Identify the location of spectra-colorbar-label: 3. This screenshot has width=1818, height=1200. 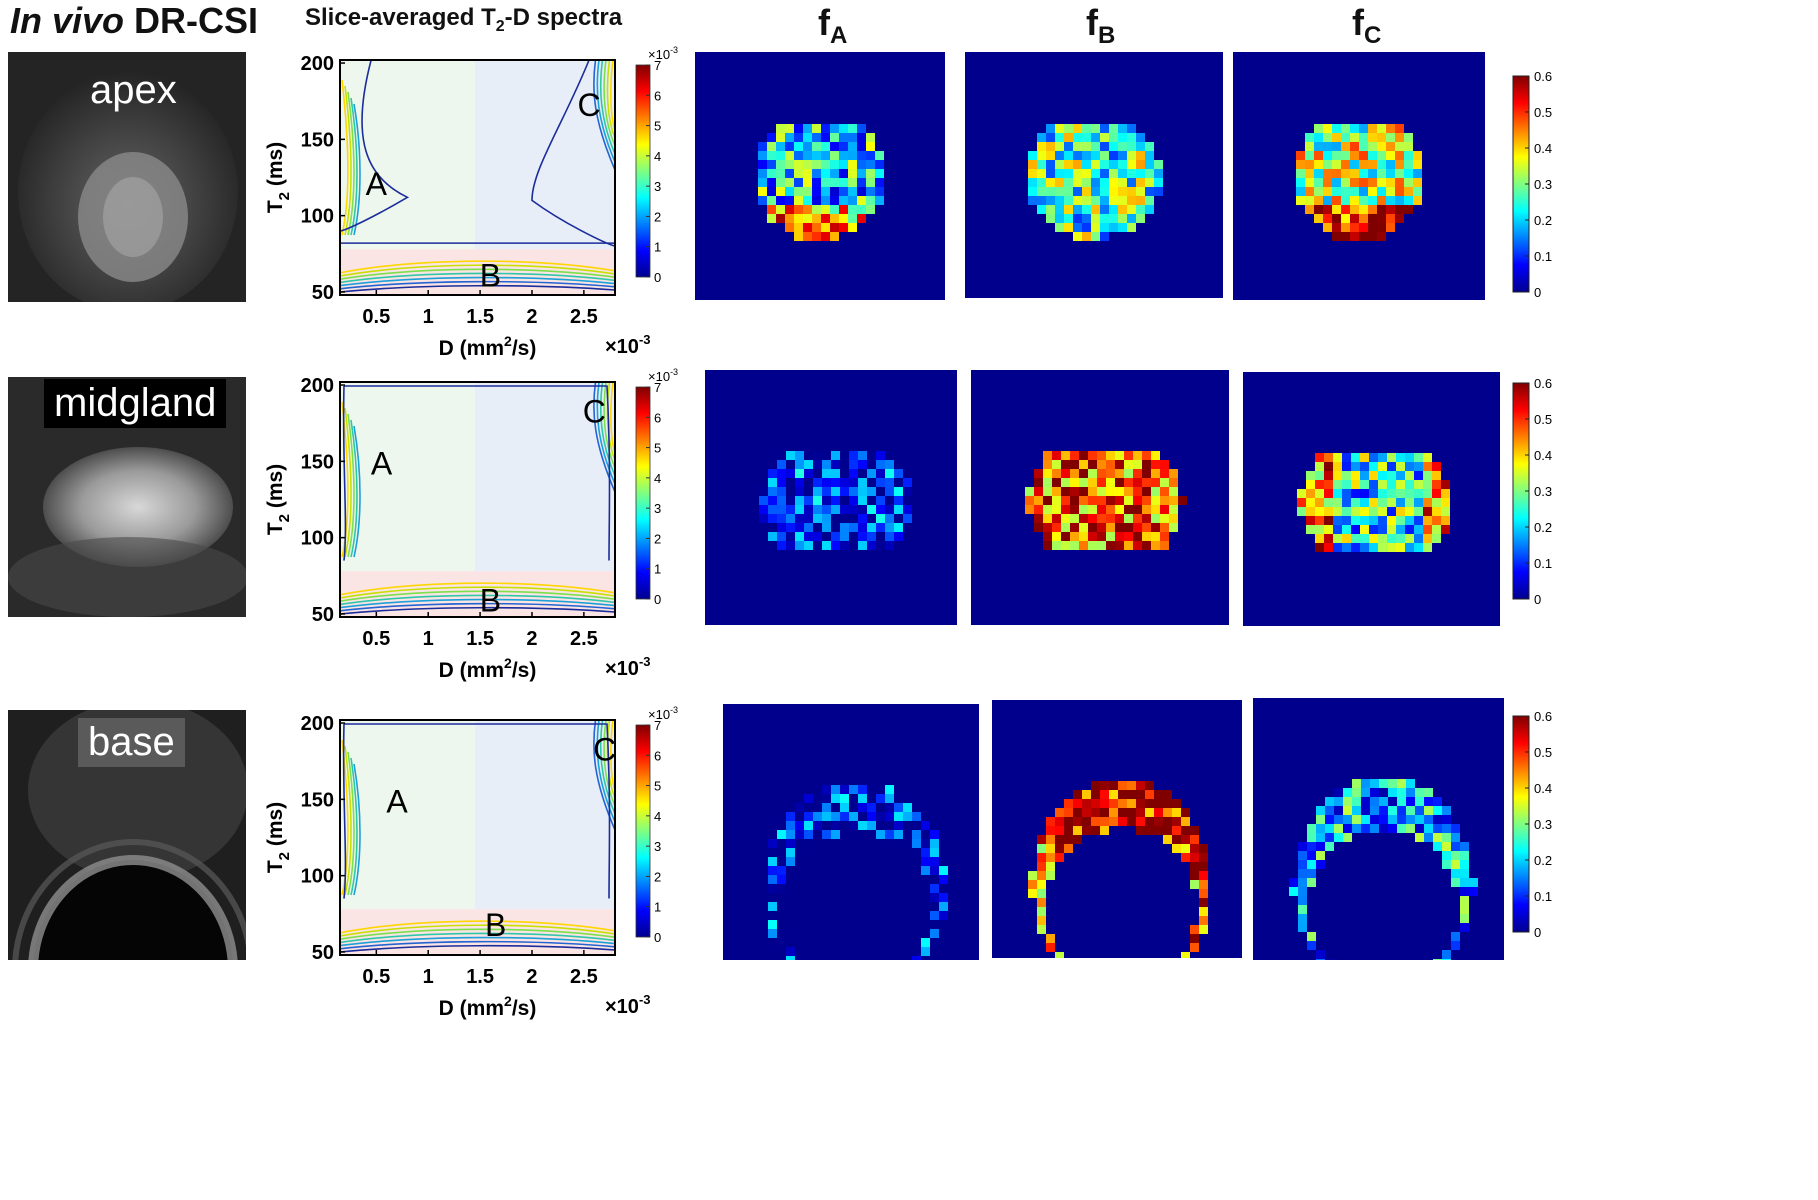
(657, 508).